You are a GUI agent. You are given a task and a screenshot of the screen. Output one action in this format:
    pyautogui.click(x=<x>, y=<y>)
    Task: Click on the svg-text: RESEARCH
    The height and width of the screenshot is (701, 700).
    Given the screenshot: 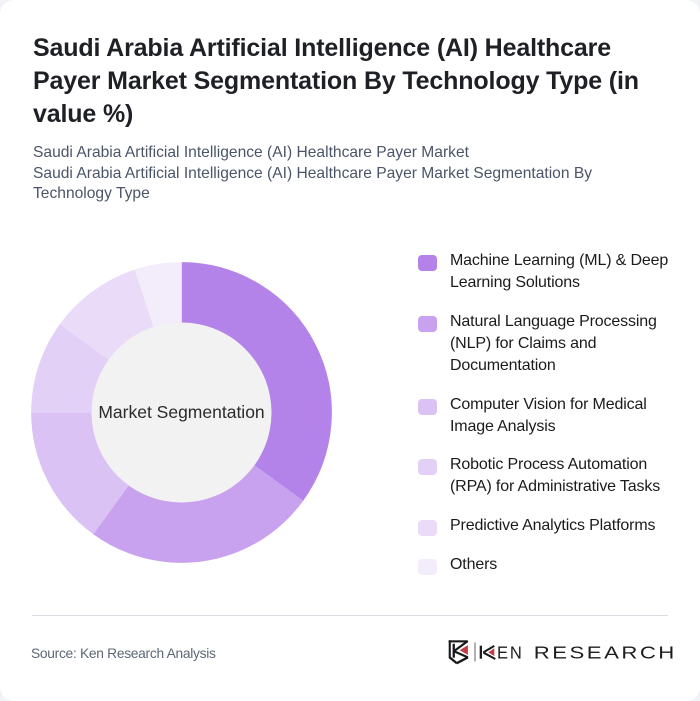 What is the action you would take?
    pyautogui.click(x=605, y=653)
    